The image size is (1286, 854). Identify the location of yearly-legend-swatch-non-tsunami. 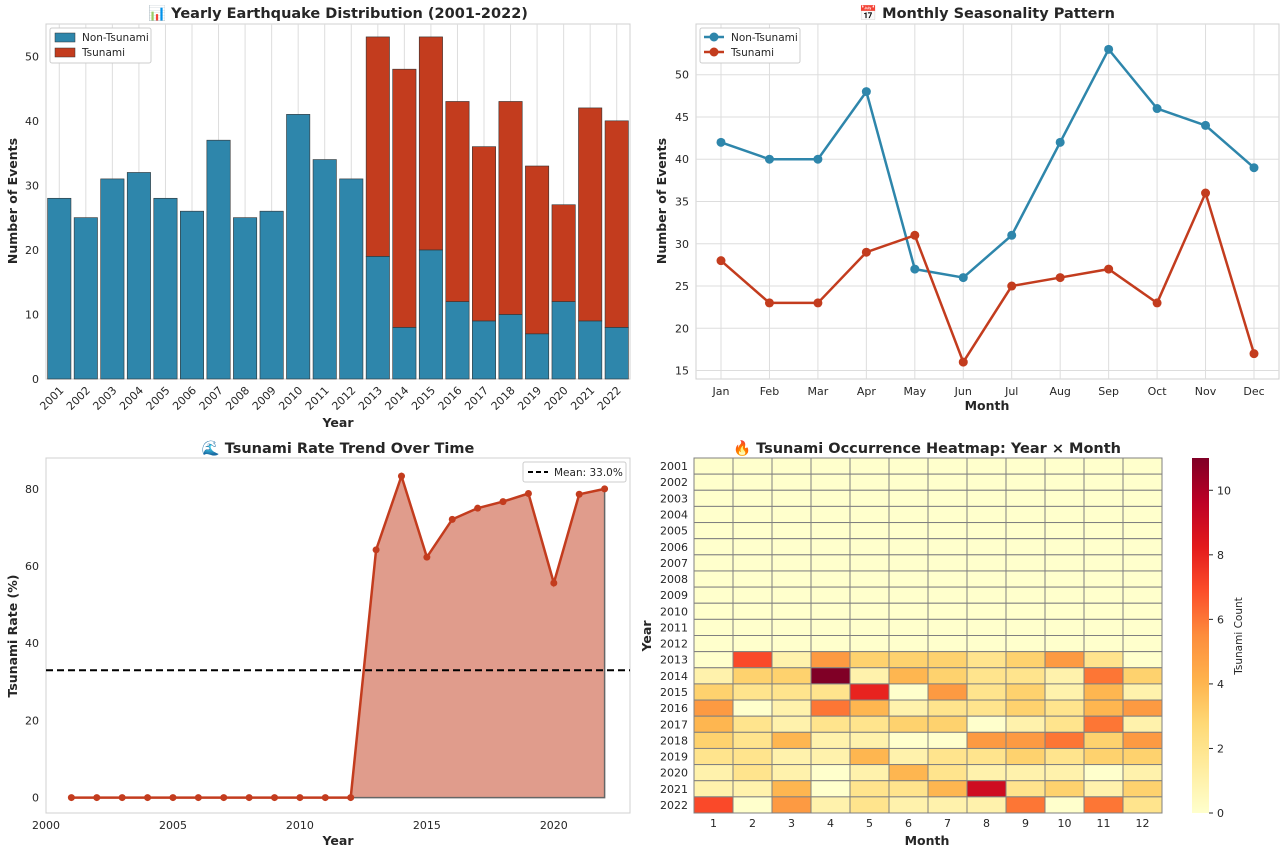
(65, 37).